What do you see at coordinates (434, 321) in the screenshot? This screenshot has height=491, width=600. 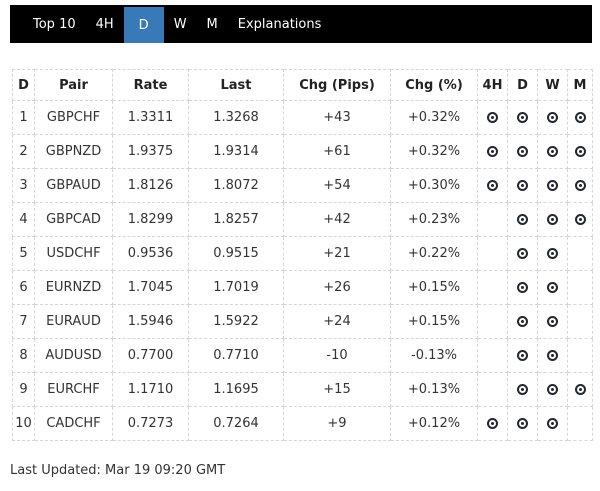 I see `chg-pct-value: +0.15%` at bounding box center [434, 321].